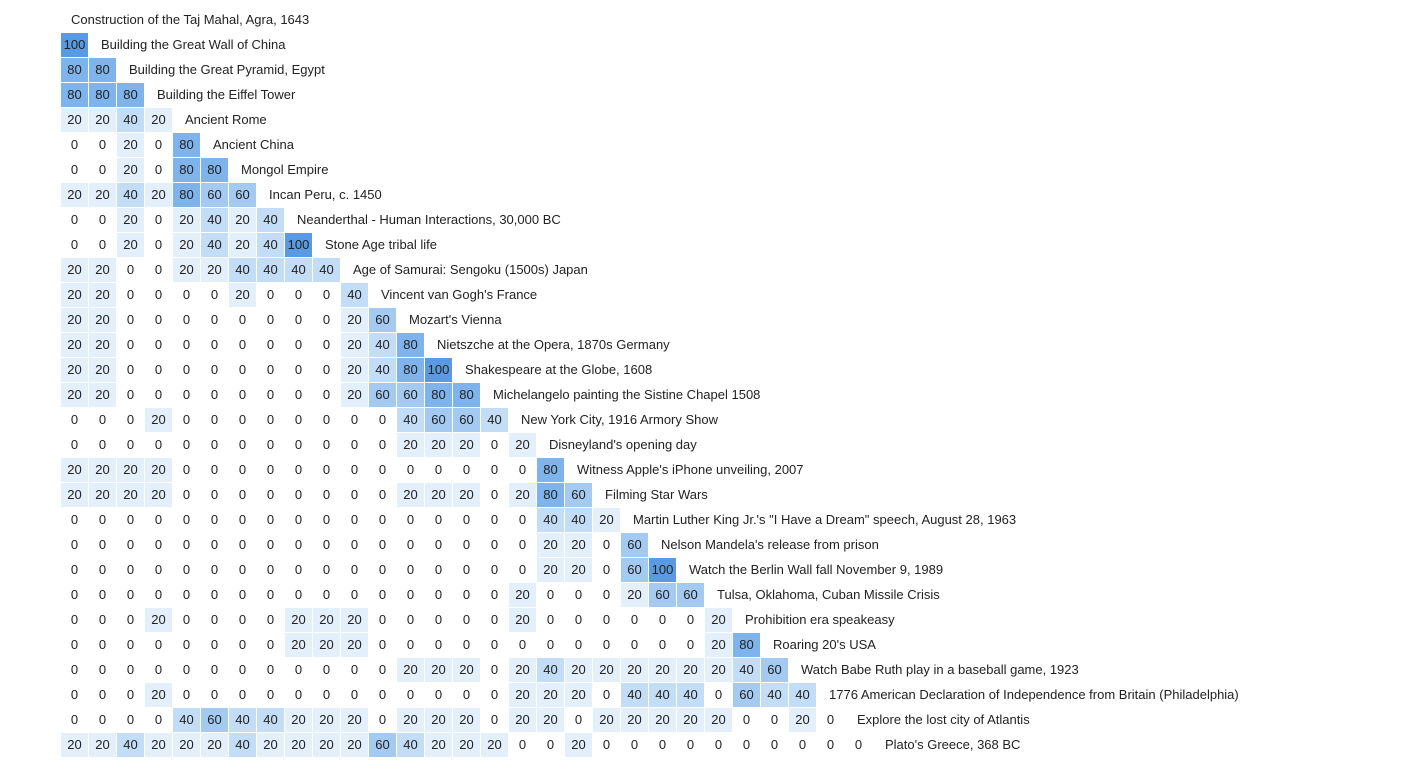 The height and width of the screenshot is (776, 1402). I want to click on row-label: New York City, 1916 Armory Show, so click(620, 419).